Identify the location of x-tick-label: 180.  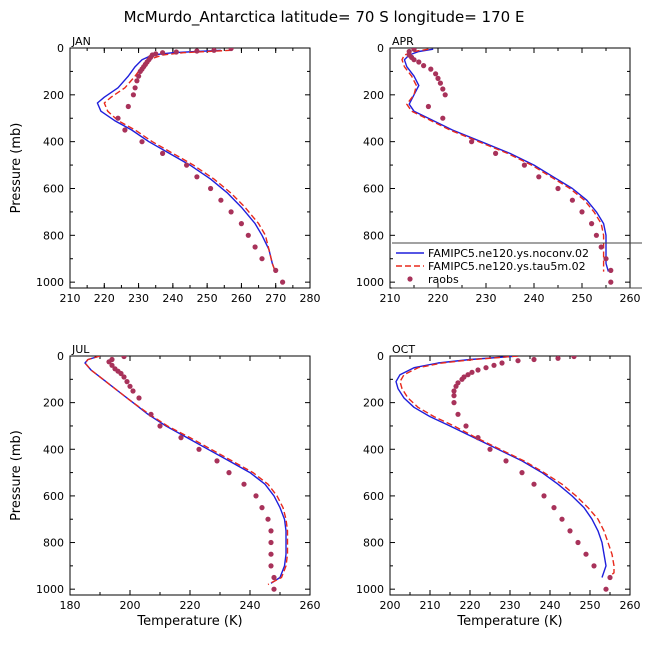
(70, 605).